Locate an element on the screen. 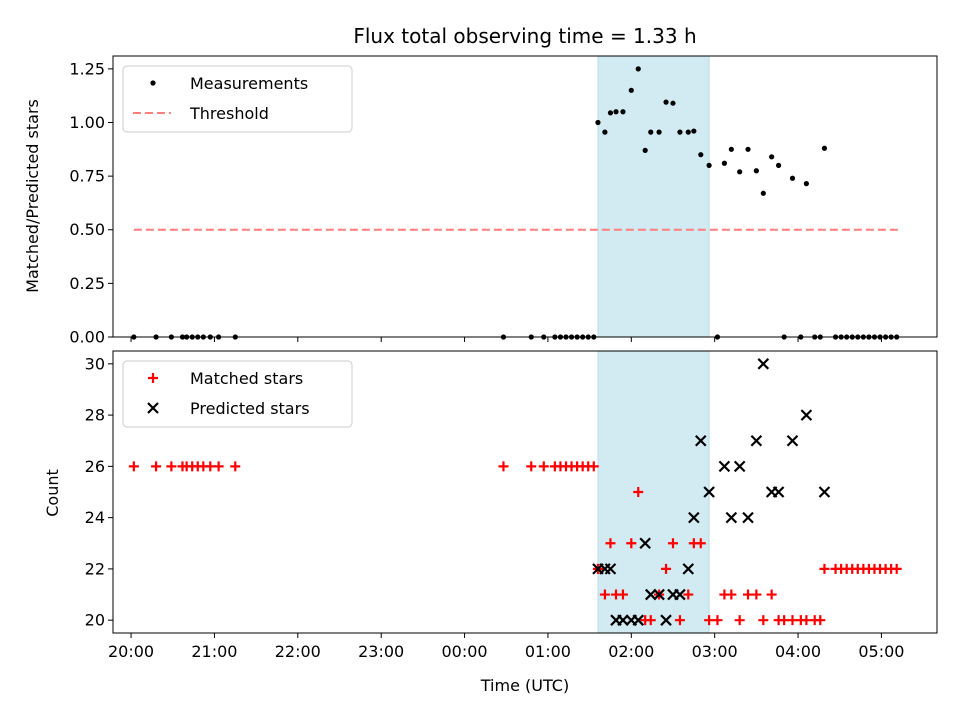  top-y-tick-label: 1.00 is located at coordinates (87, 122).